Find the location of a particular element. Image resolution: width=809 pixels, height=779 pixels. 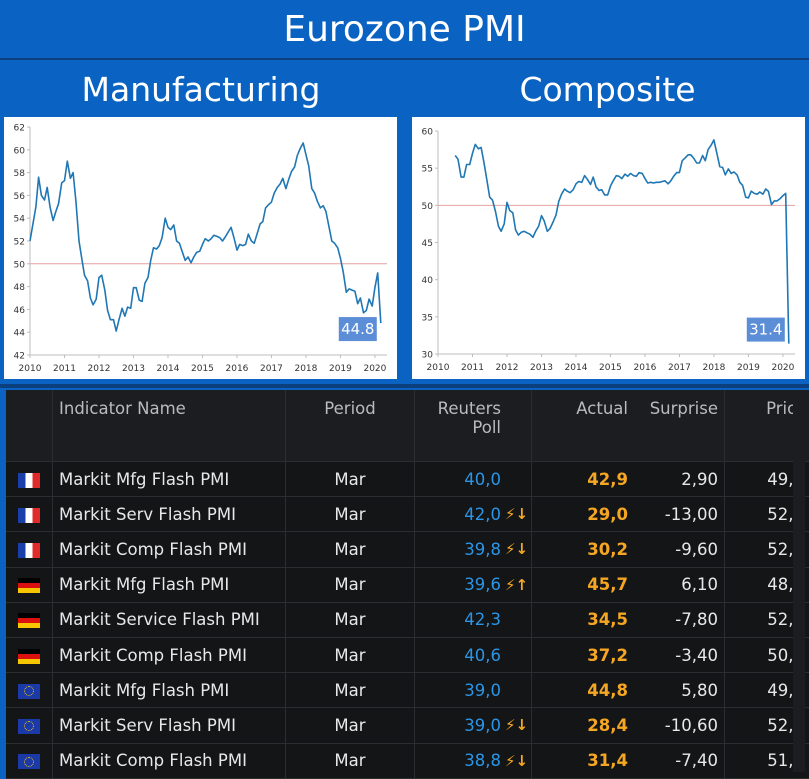

last-value-label: 44.8 is located at coordinates (357, 329).